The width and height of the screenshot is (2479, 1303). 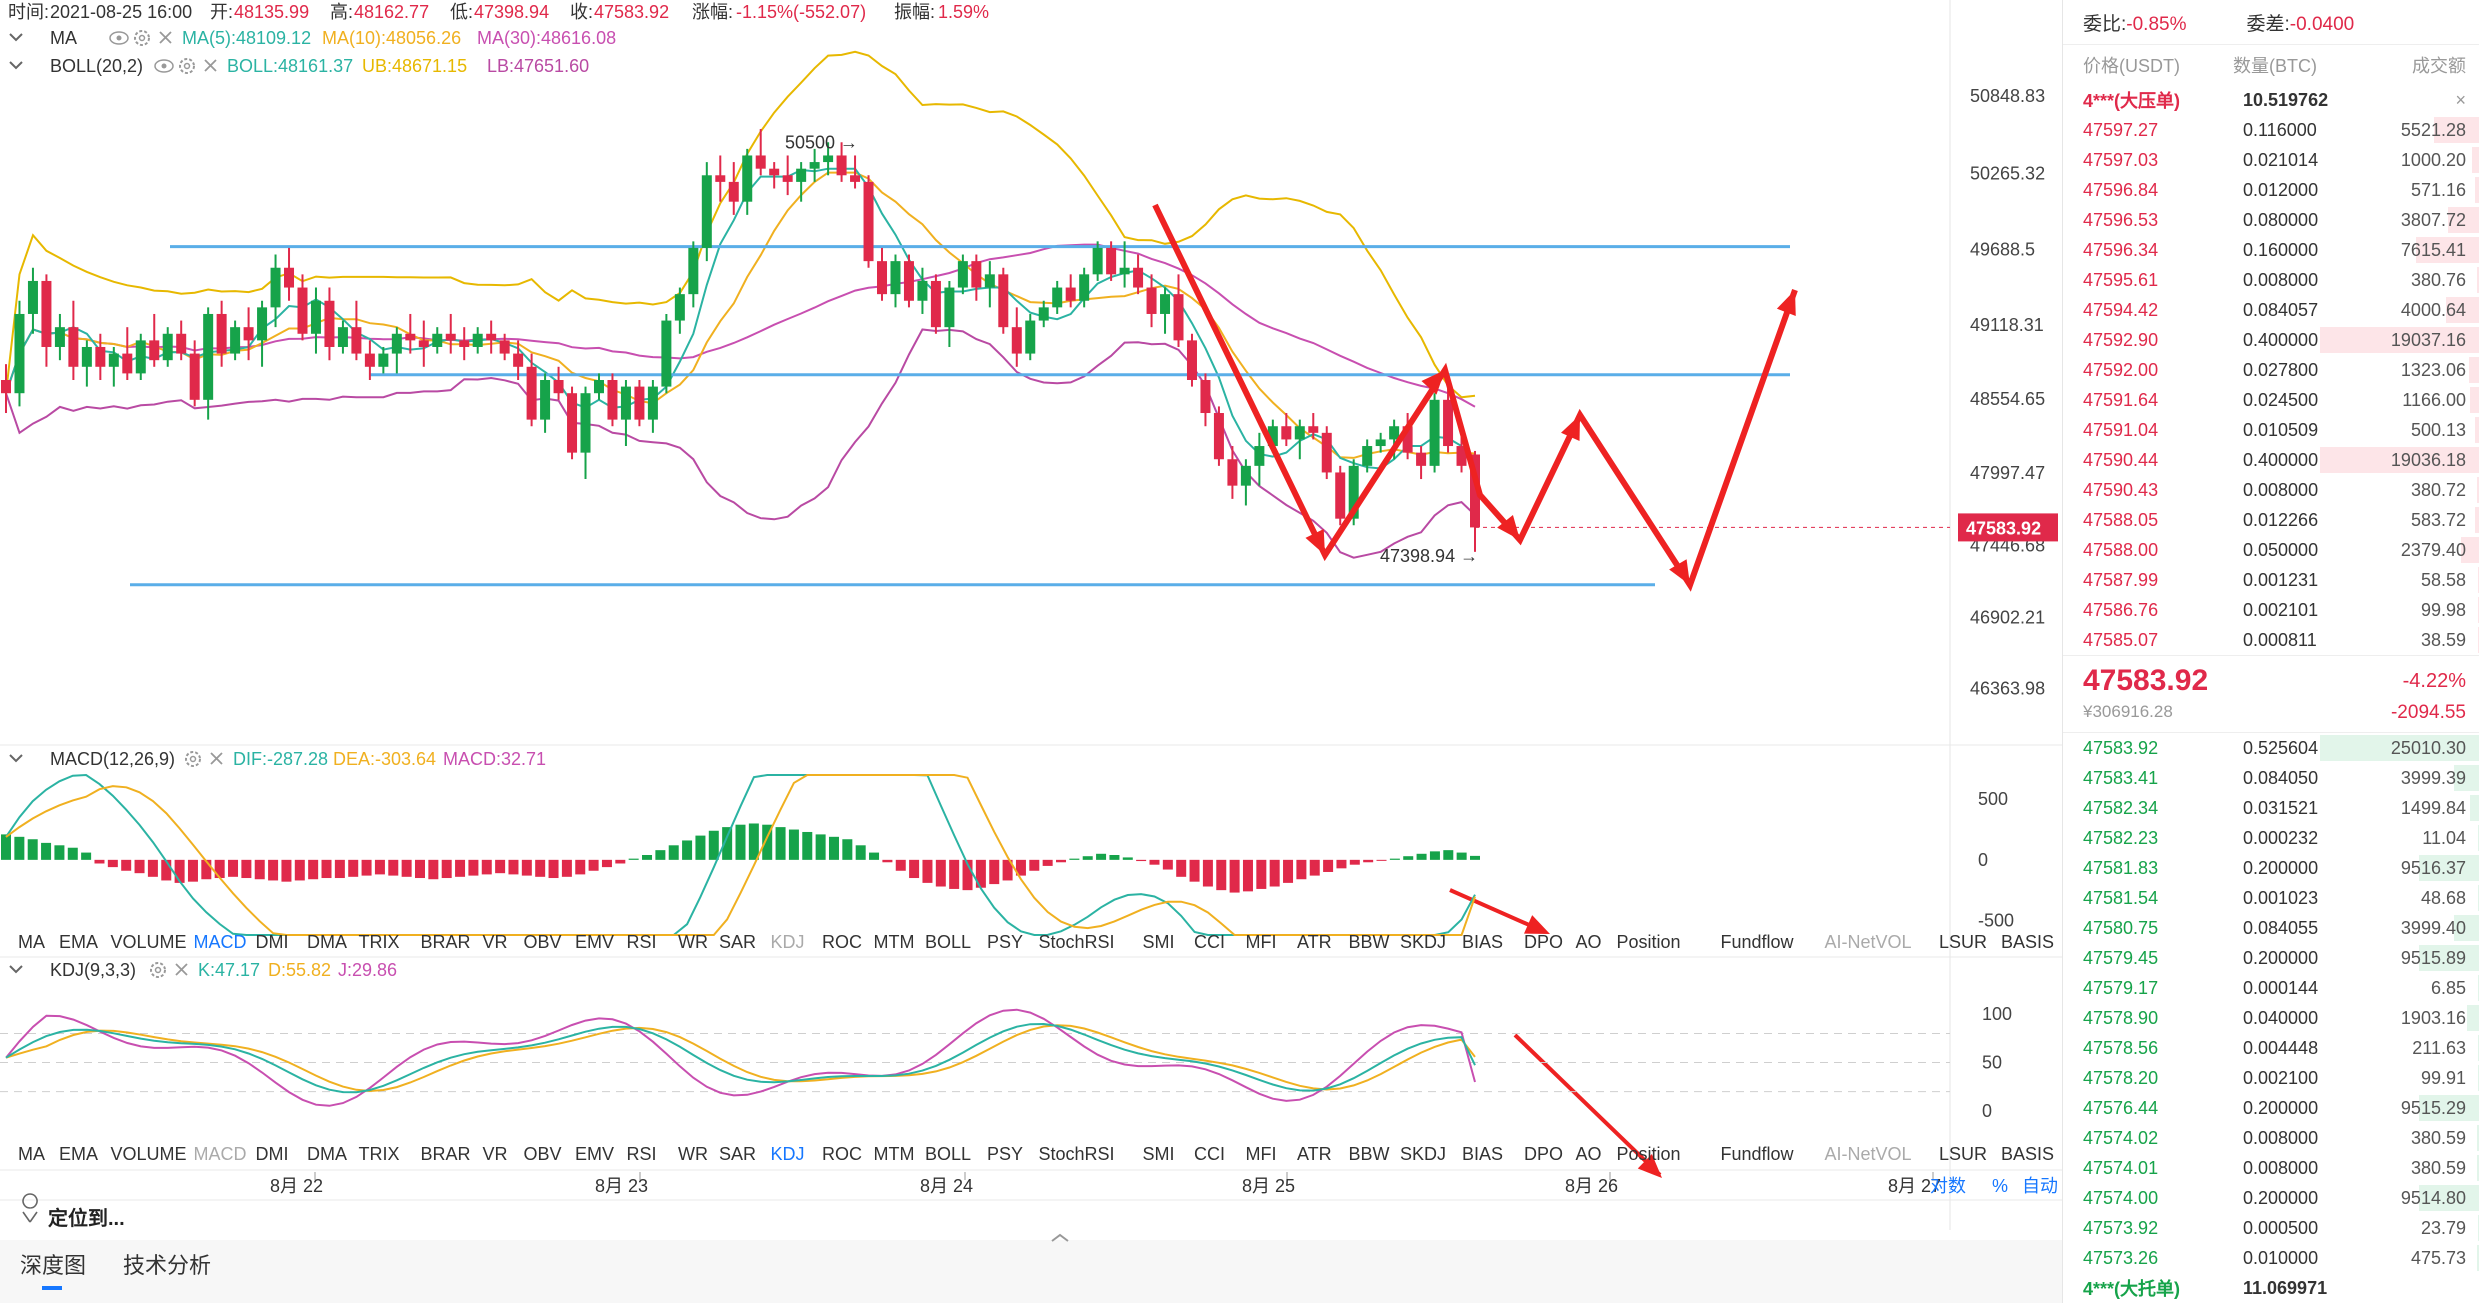 What do you see at coordinates (2271, 640) in the screenshot?
I see `ask-row: 47585.07 0.000811 38.59` at bounding box center [2271, 640].